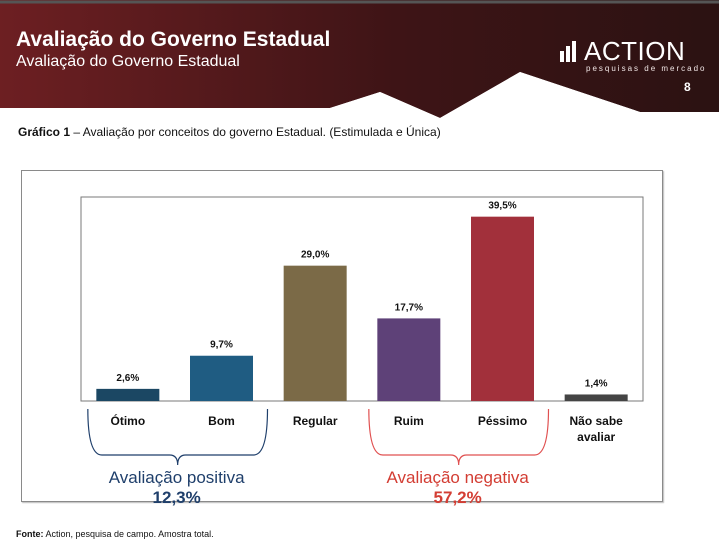 This screenshot has width=719, height=539. Describe the element at coordinates (596, 437) in the screenshot. I see `category-label-5-line-1: avaliar` at that location.